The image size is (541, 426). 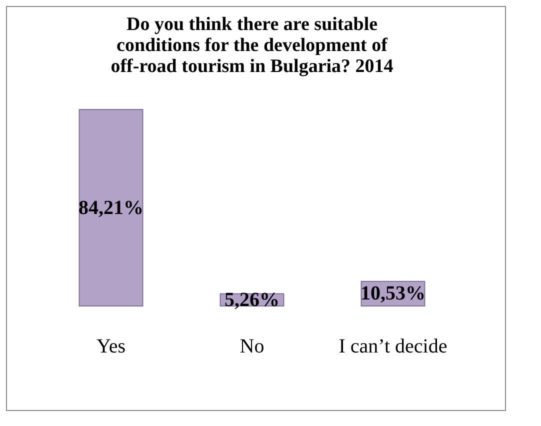 What do you see at coordinates (111, 347) in the screenshot?
I see `x-tick-label: Yes` at bounding box center [111, 347].